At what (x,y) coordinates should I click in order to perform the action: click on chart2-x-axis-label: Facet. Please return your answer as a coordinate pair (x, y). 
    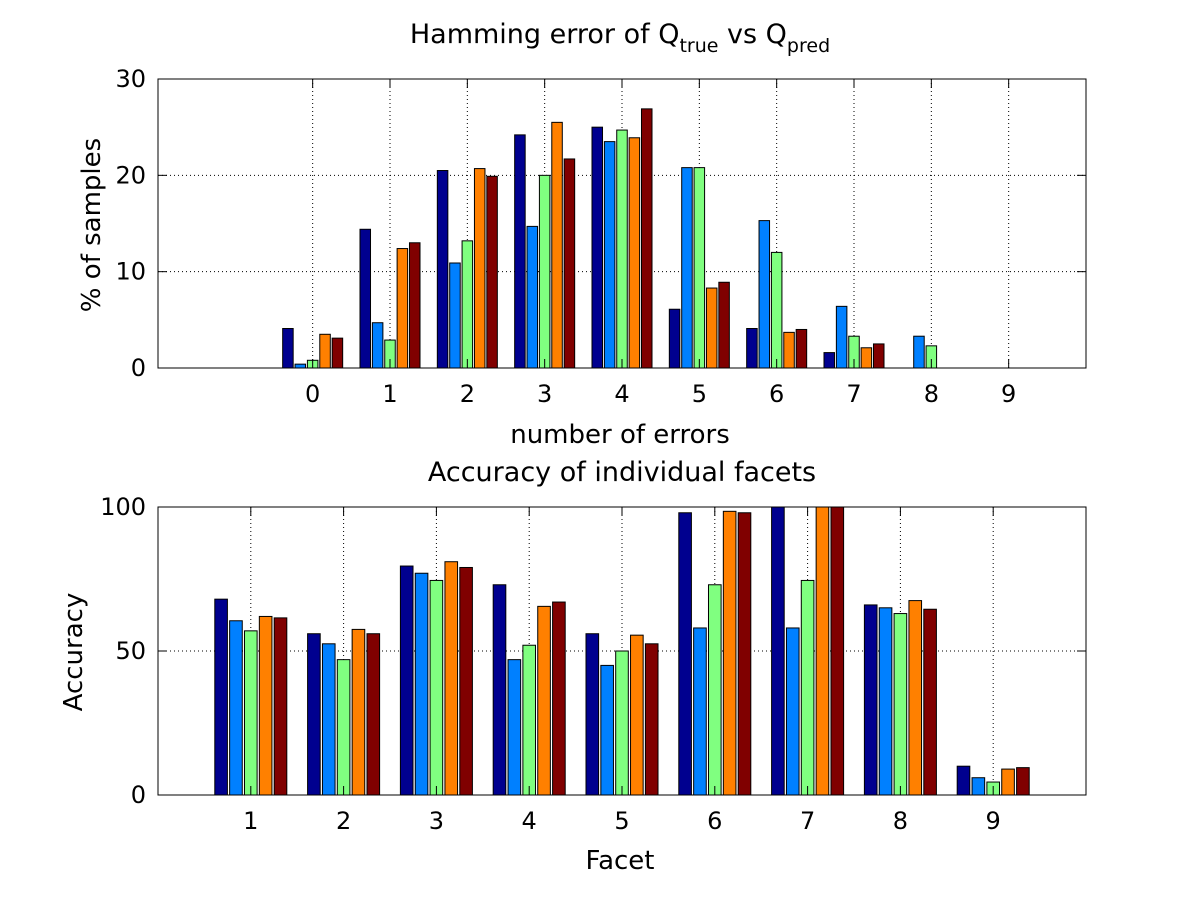
    Looking at the image, I should click on (620, 861).